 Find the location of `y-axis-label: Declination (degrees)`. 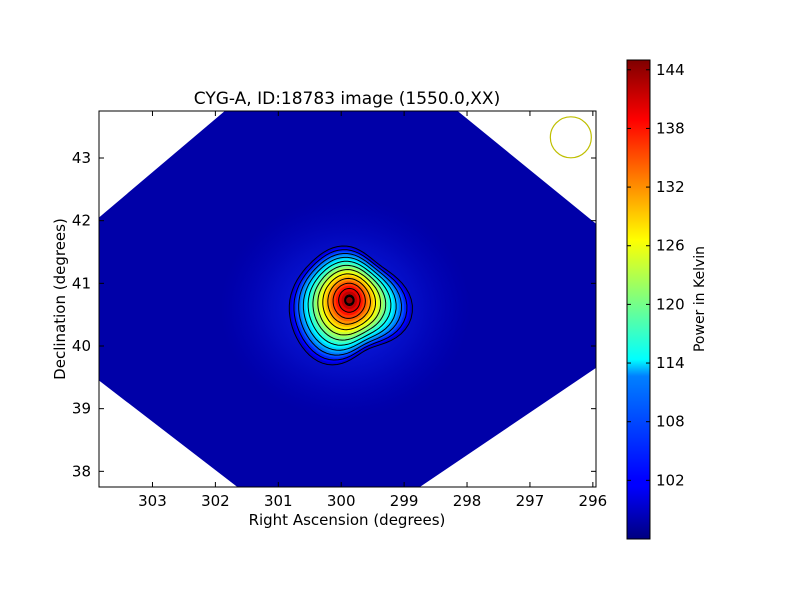

y-axis-label: Declination (degrees) is located at coordinates (60, 299).